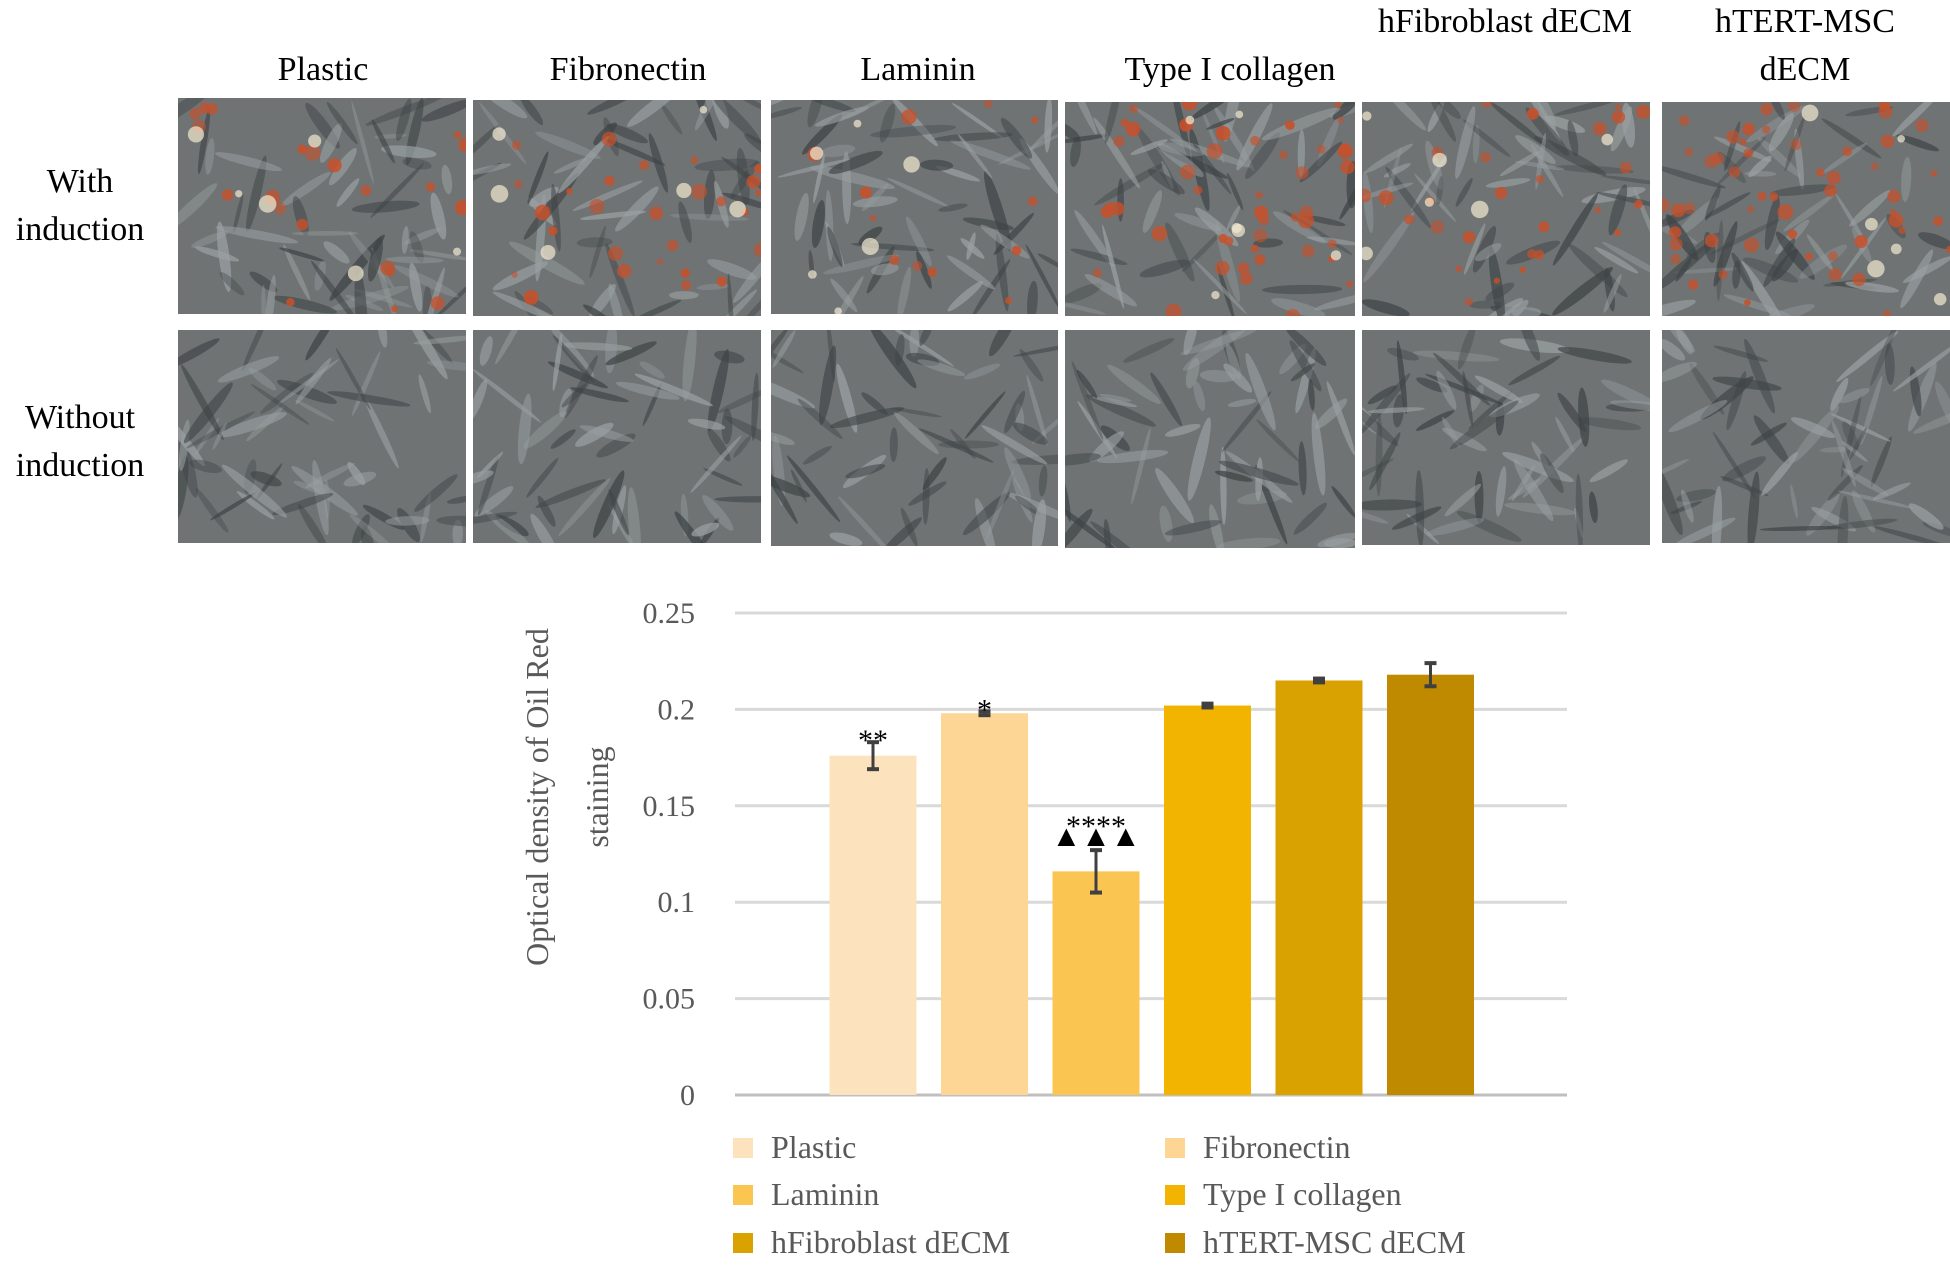 This screenshot has width=1950, height=1268. I want to click on row-label-with-induction: With induction, so click(80, 205).